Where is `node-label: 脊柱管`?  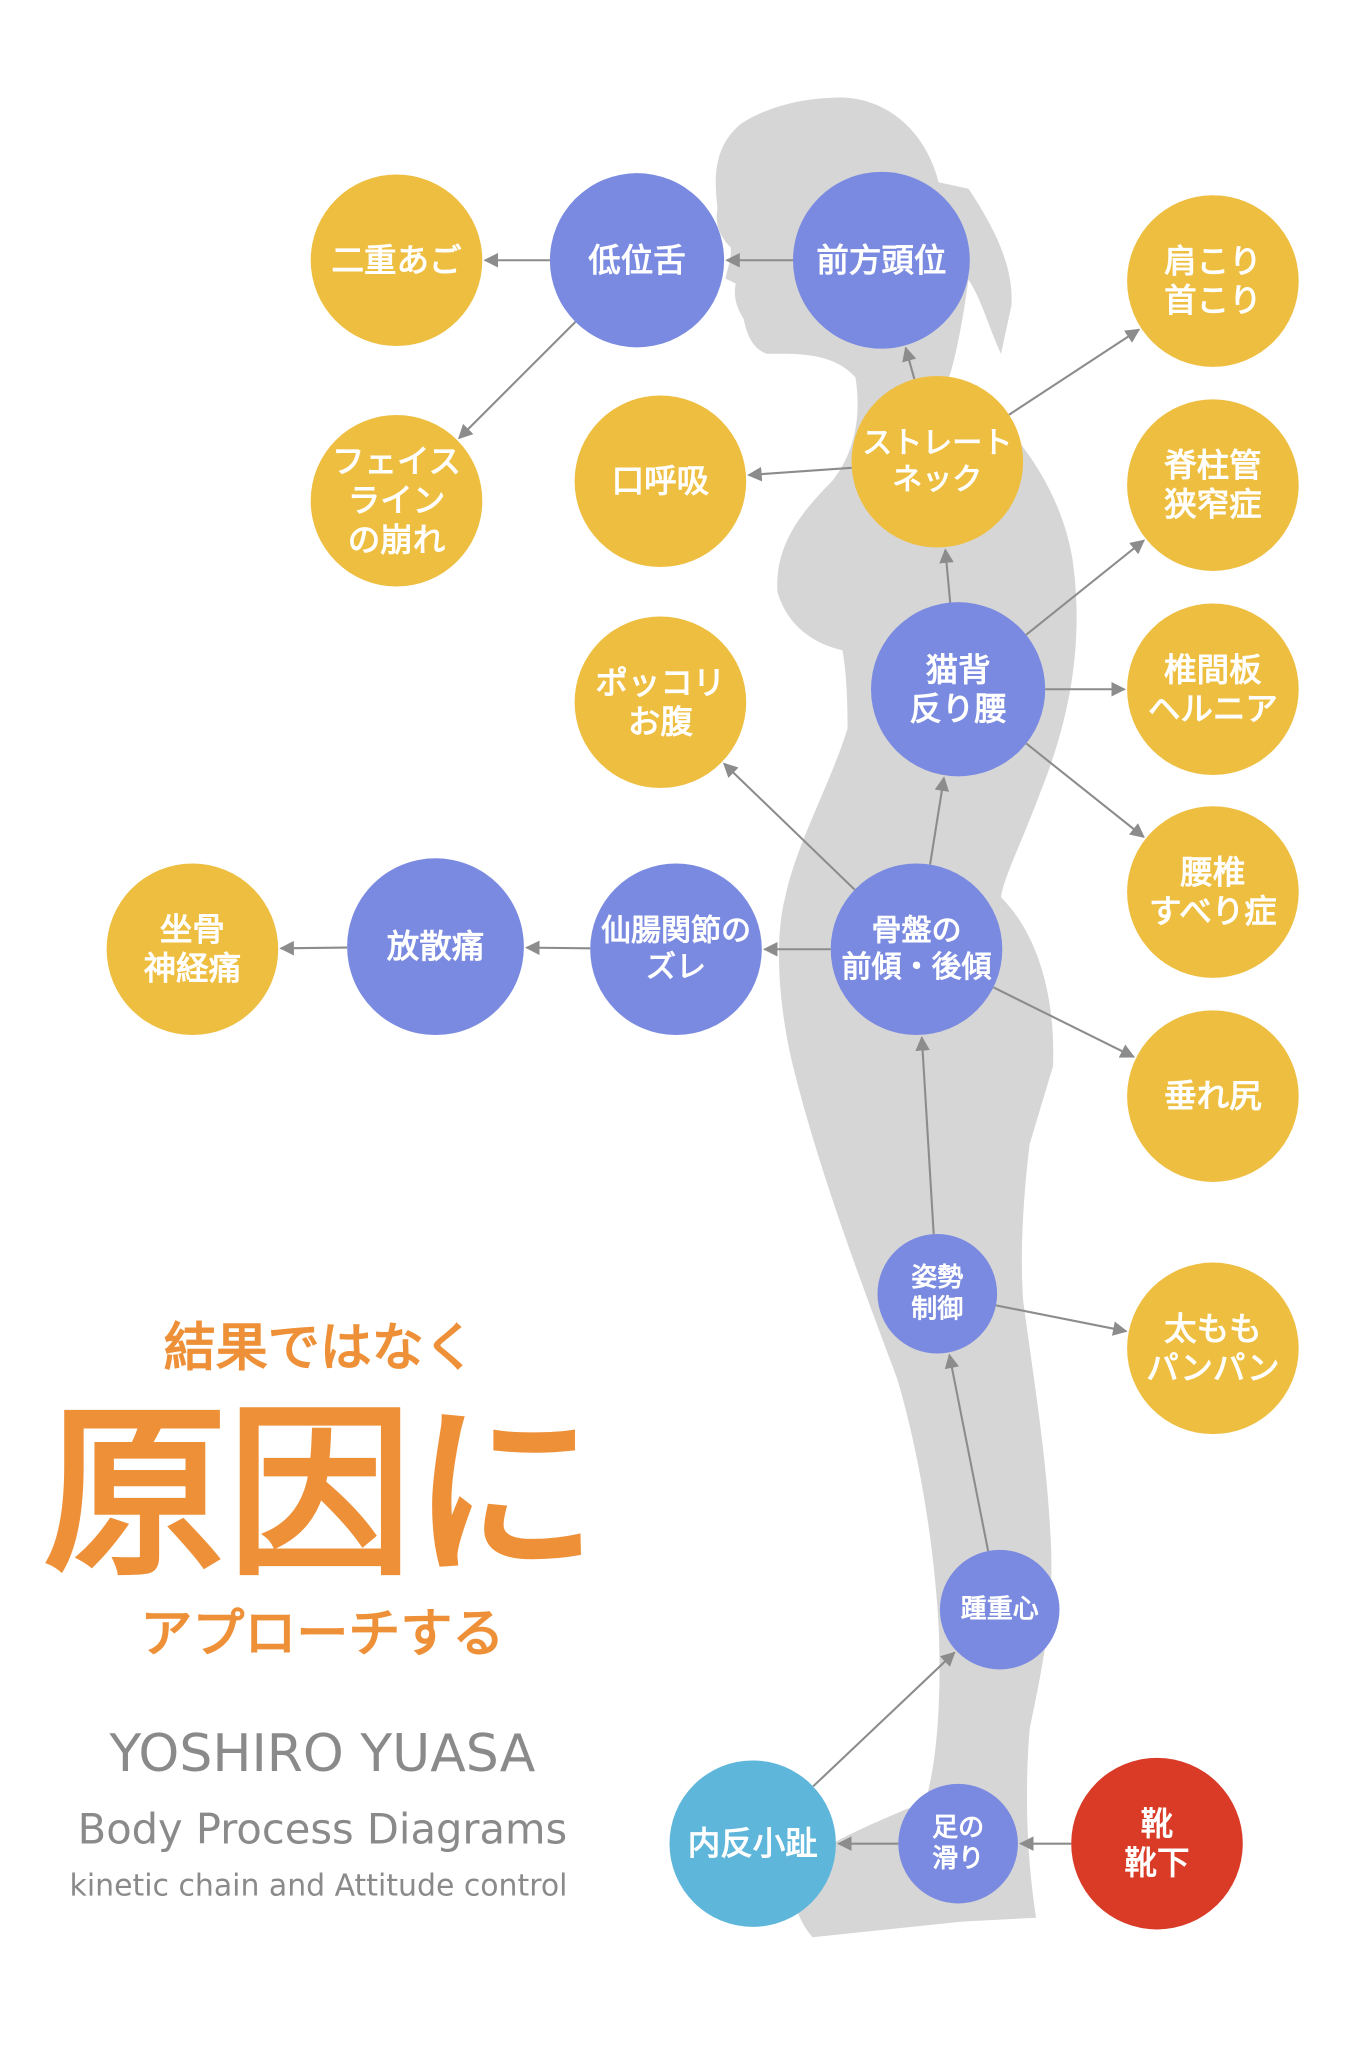 node-label: 脊柱管 is located at coordinates (1212, 466).